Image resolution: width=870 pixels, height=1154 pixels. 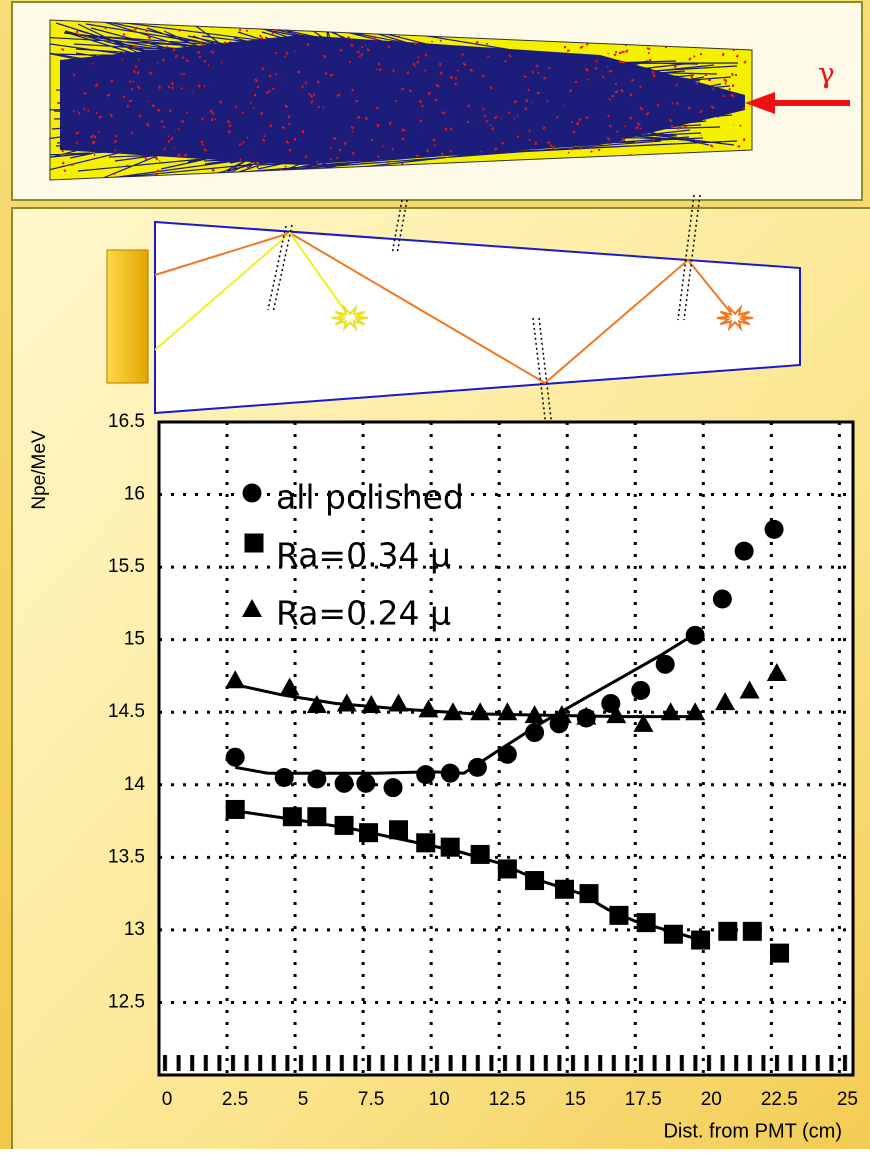 I want to click on energy-deposits, so click(x=402, y=100).